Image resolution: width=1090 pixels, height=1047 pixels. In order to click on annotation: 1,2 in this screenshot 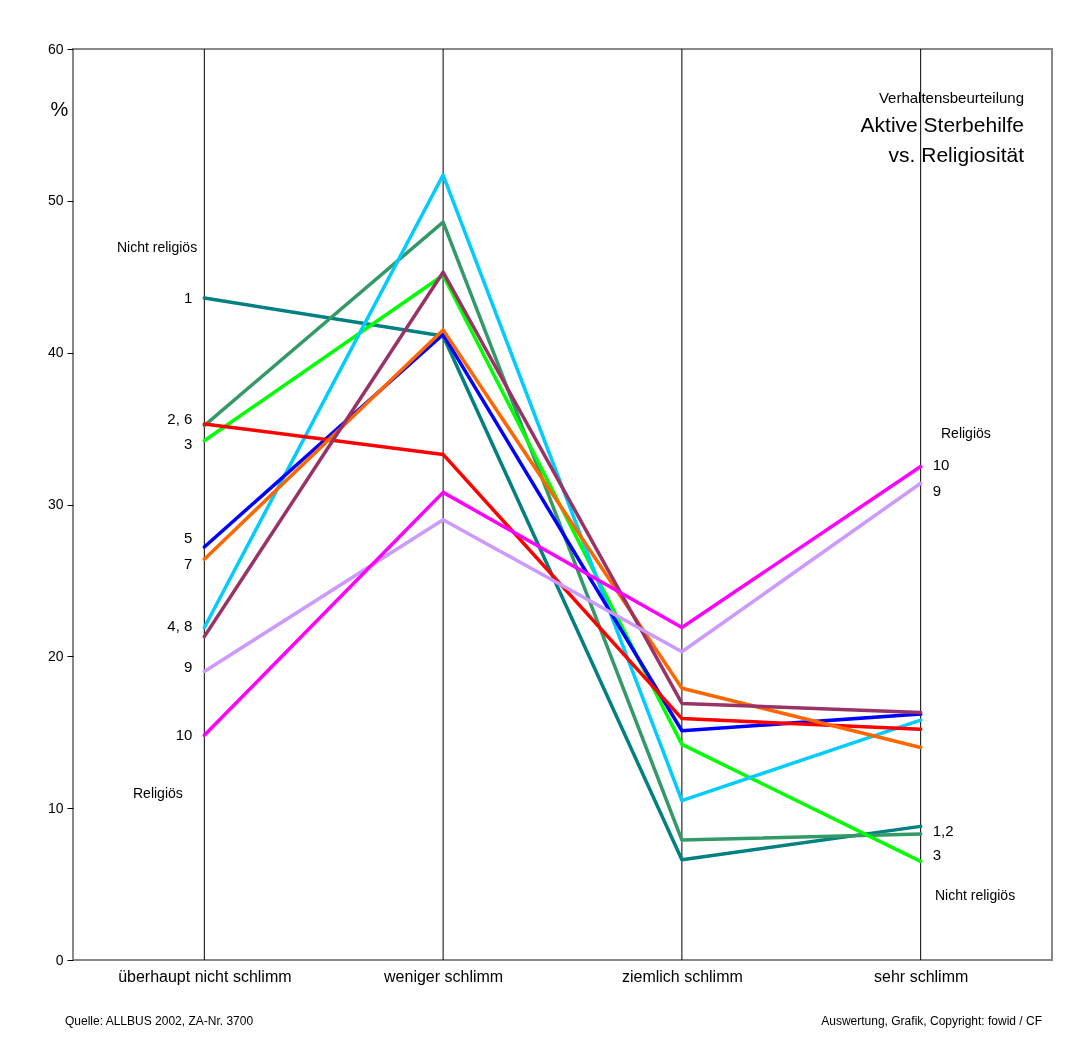, I will do `click(943, 830)`.